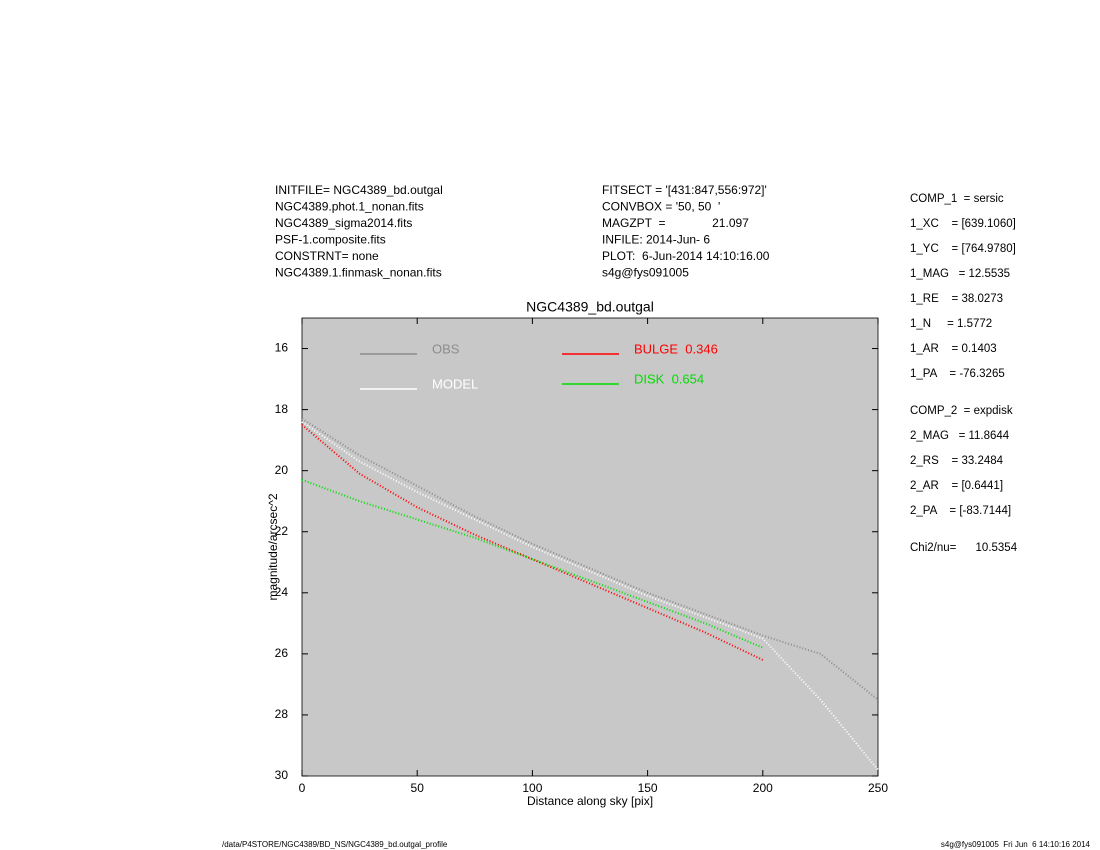 This screenshot has height=850, width=1100. What do you see at coordinates (282, 409) in the screenshot?
I see `y-tick-label: 18` at bounding box center [282, 409].